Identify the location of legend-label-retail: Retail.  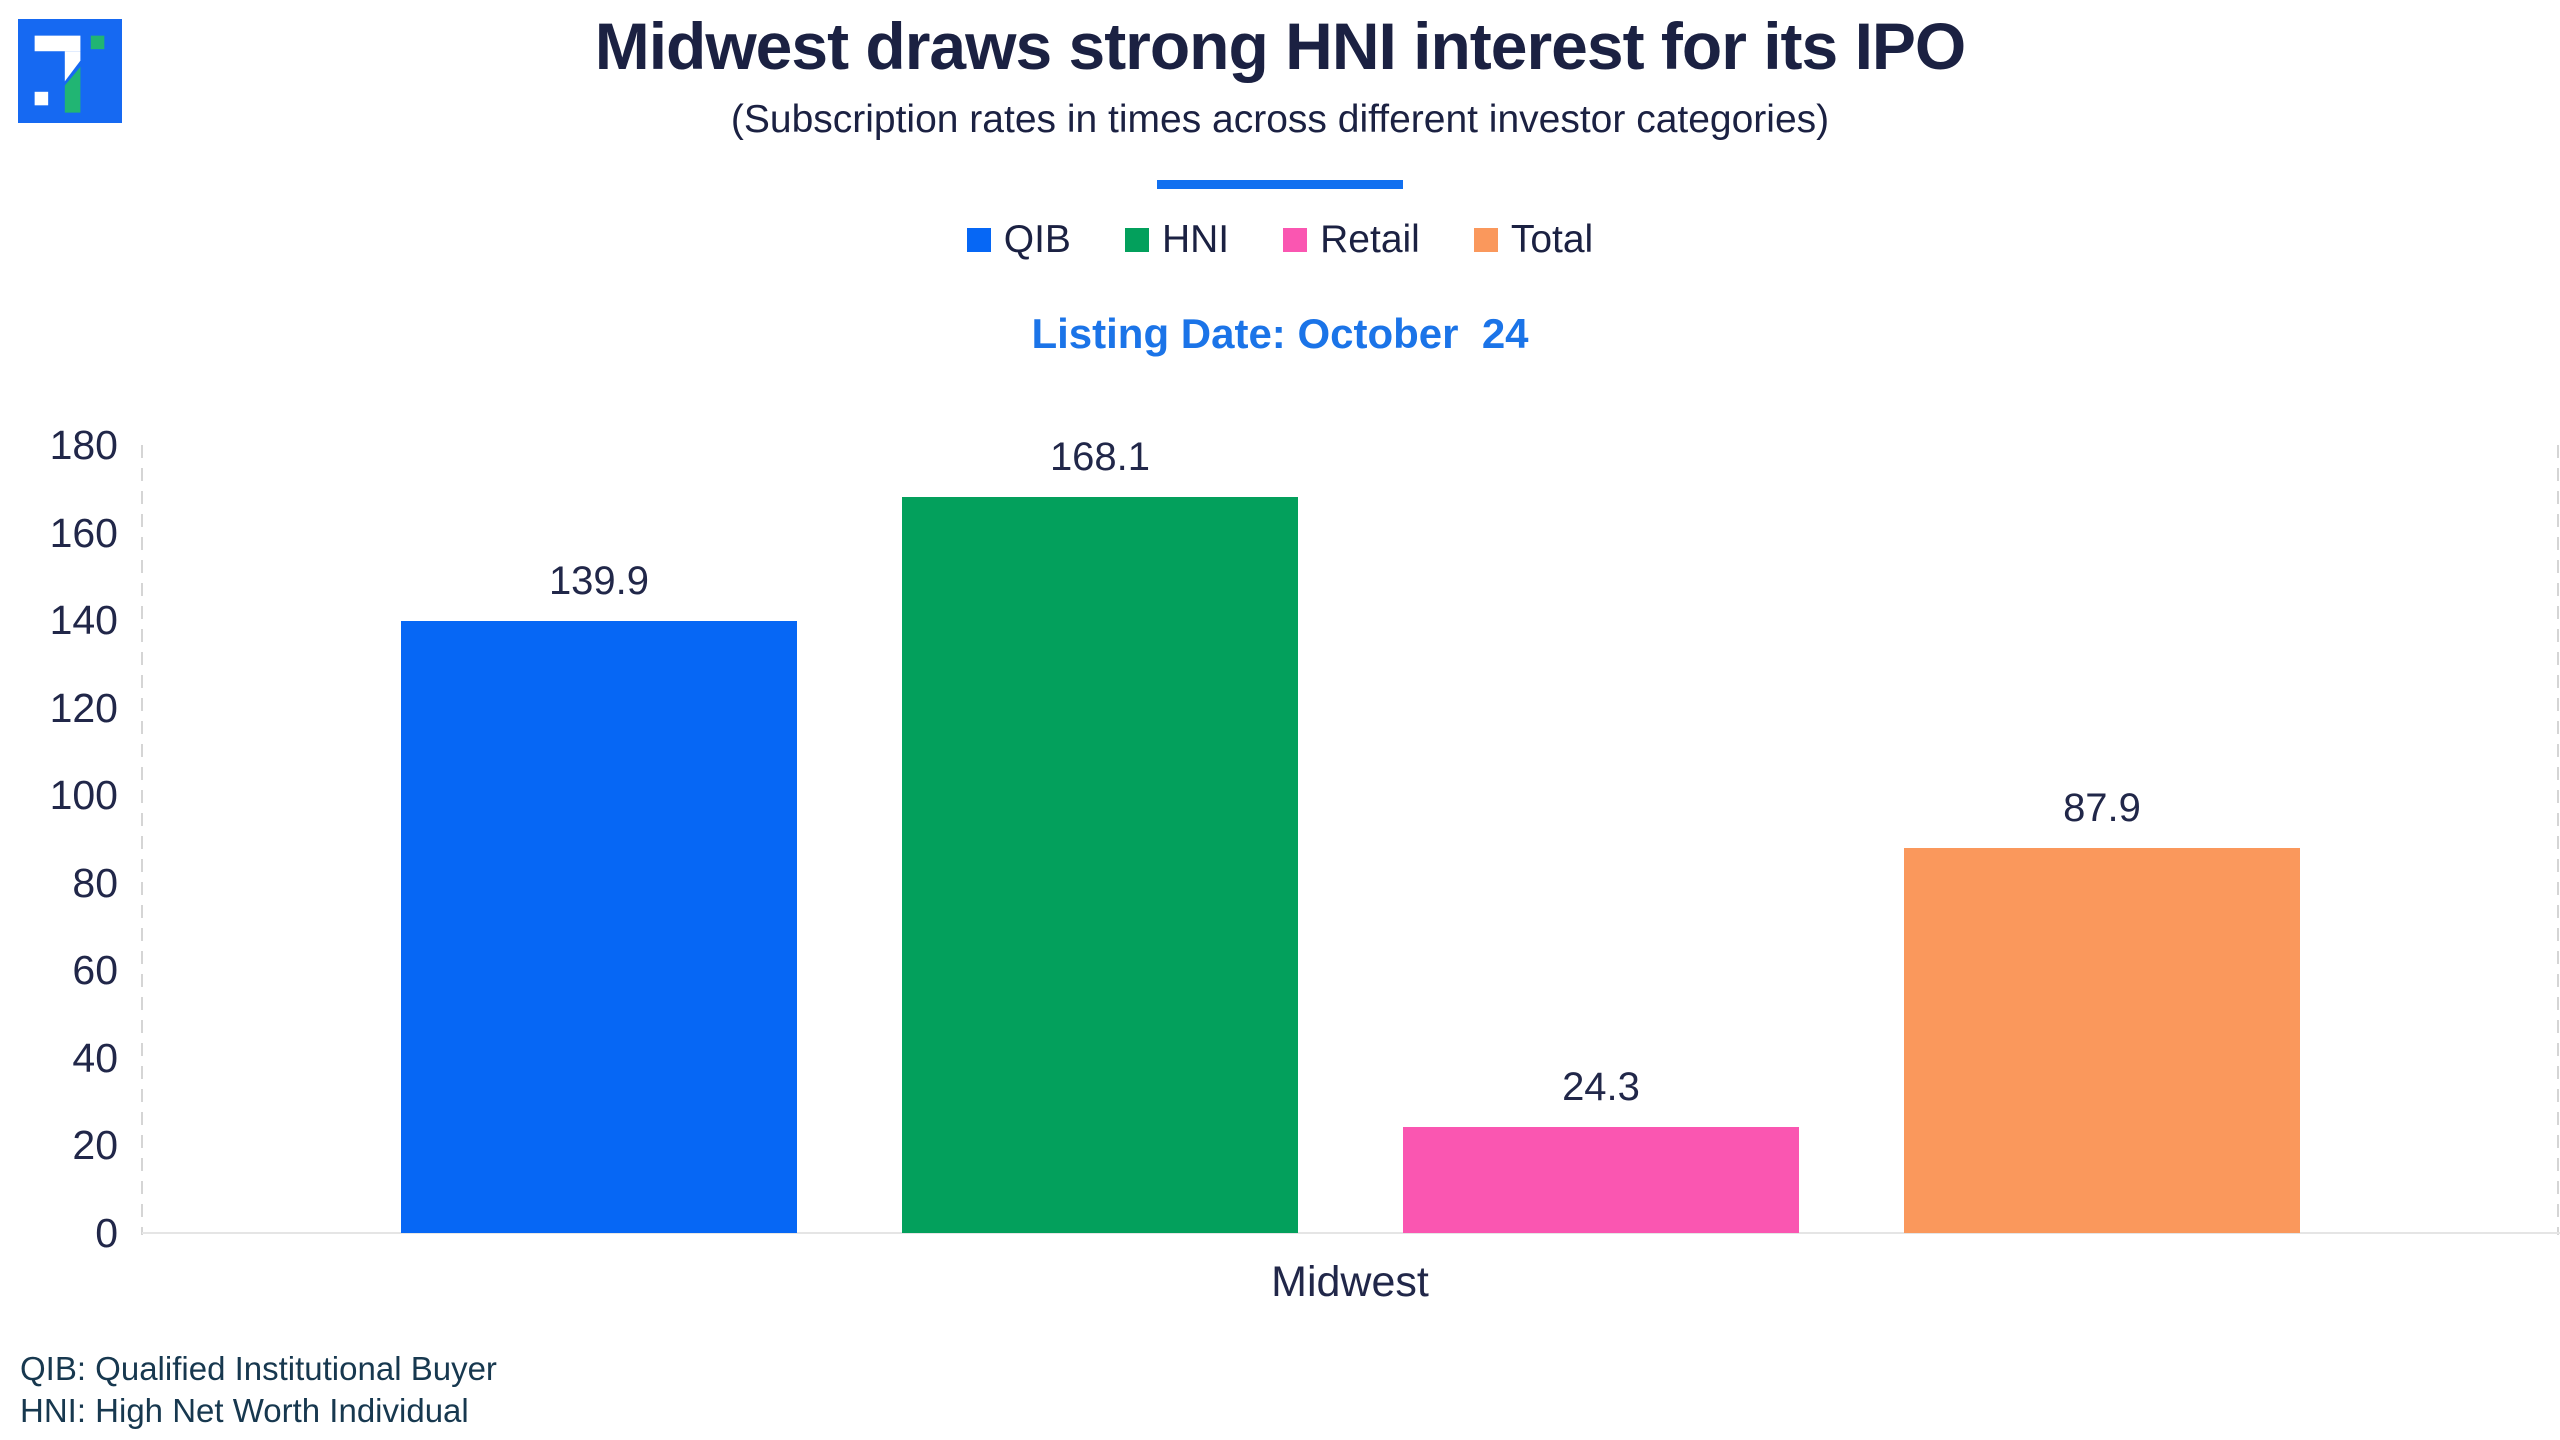
(1370, 239).